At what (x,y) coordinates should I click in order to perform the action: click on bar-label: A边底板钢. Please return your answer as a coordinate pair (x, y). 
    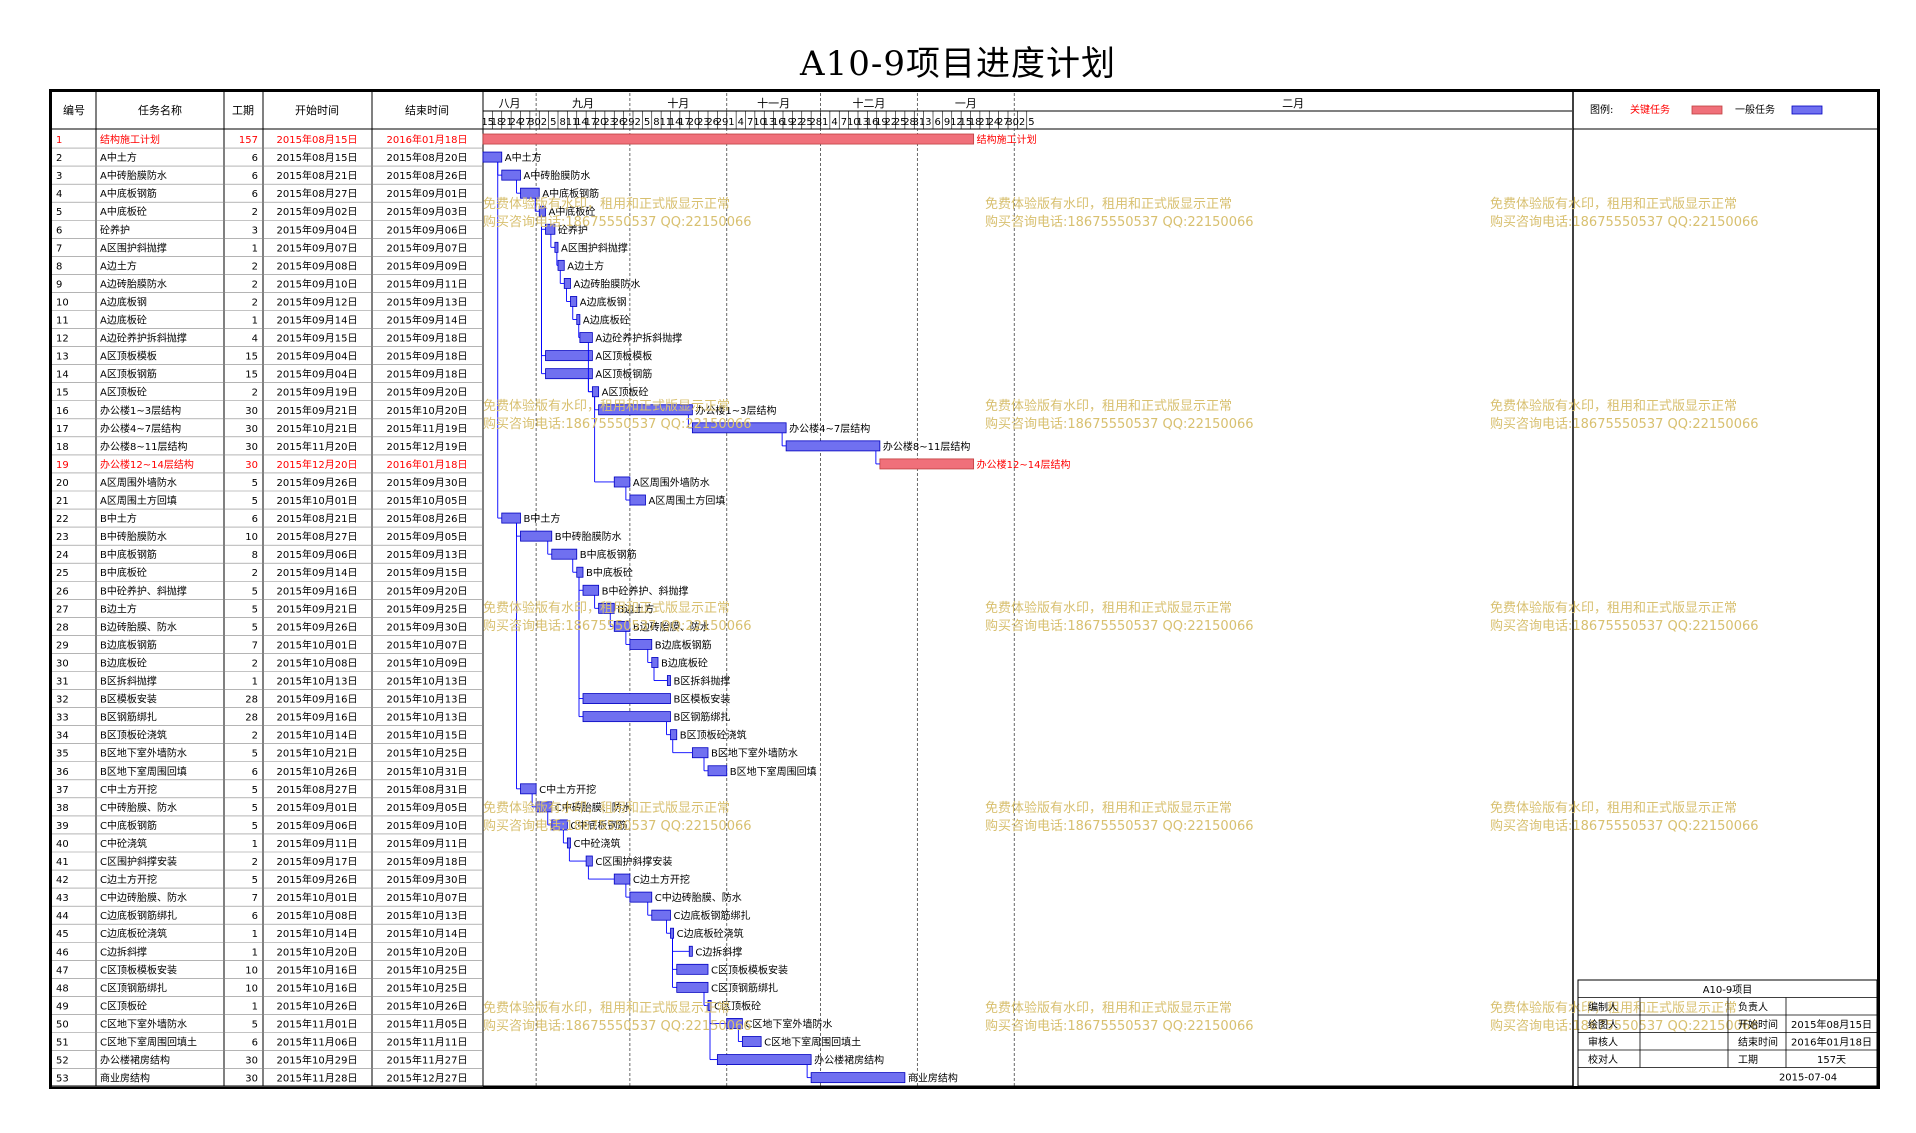
    Looking at the image, I should click on (603, 301).